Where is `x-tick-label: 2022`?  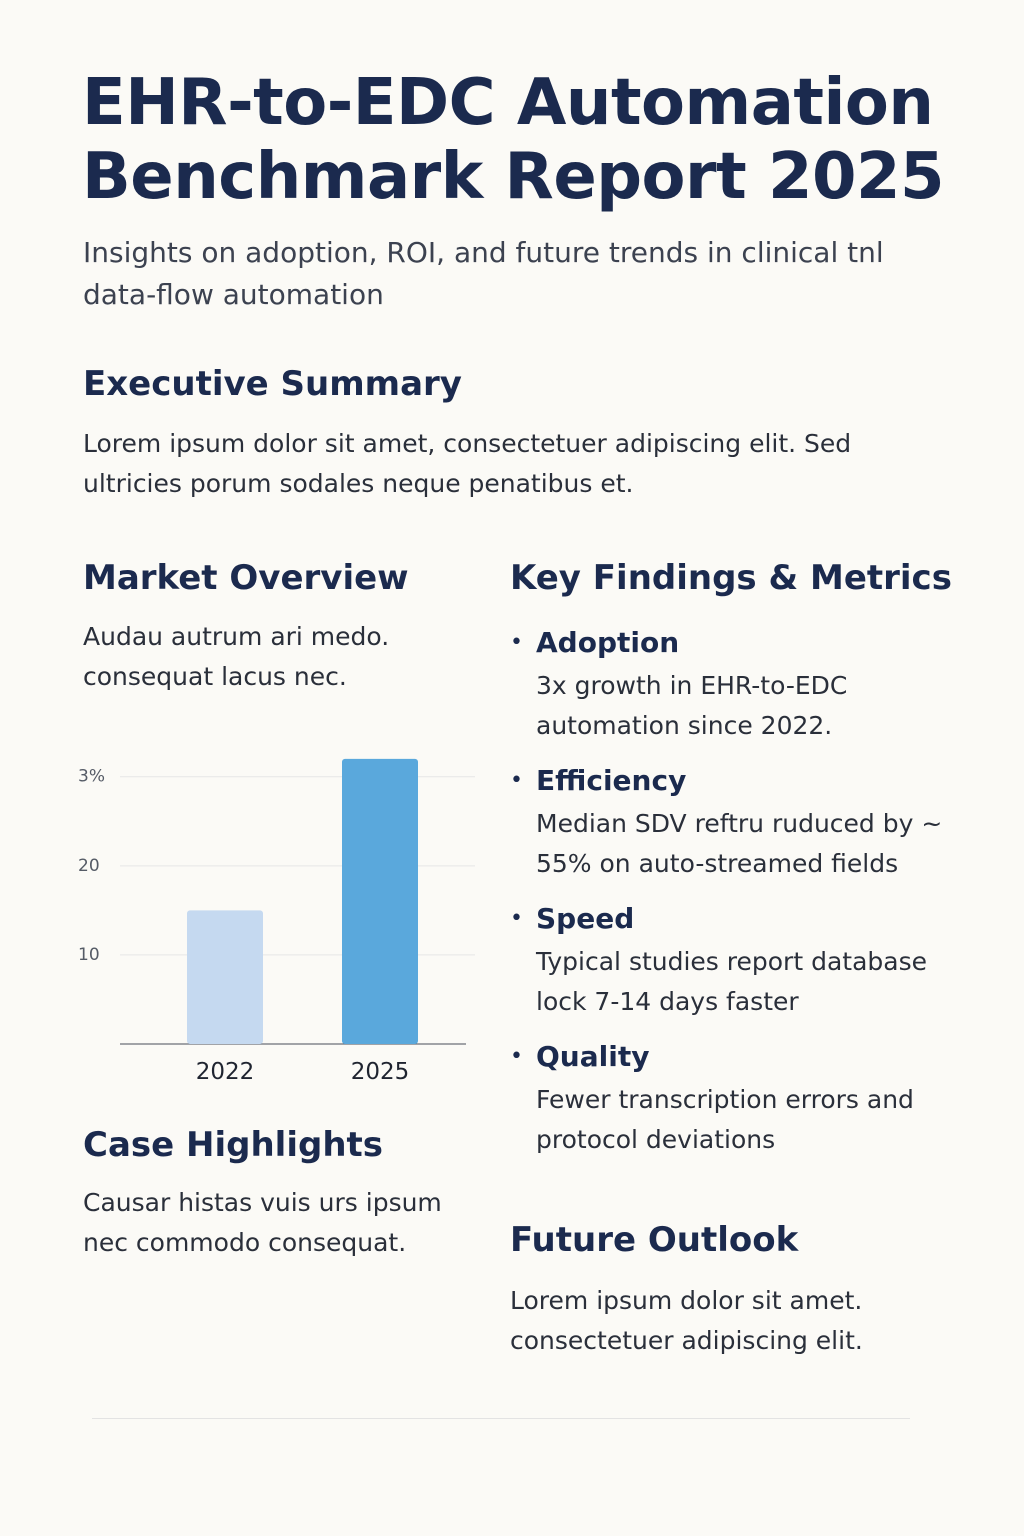
x-tick-label: 2022 is located at coordinates (225, 1072).